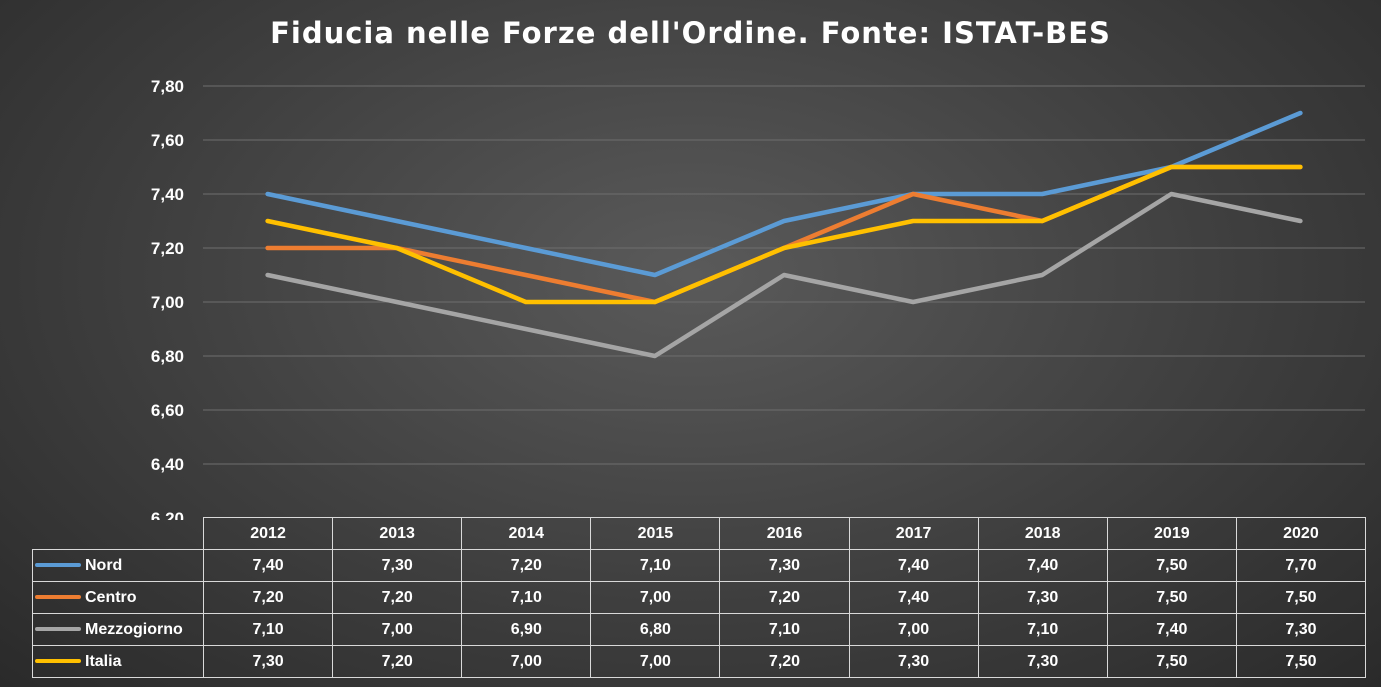 Image resolution: width=1381 pixels, height=687 pixels. Describe the element at coordinates (167, 410) in the screenshot. I see `y-tick-label: 6,60` at that location.